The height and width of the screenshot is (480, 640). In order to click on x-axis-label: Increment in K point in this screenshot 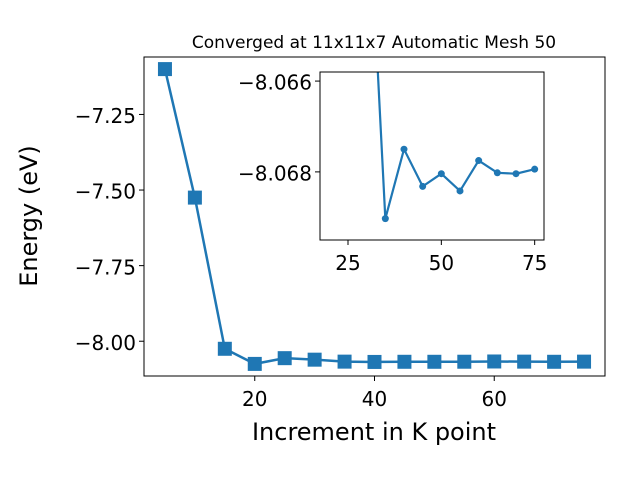, I will do `click(374, 432)`.